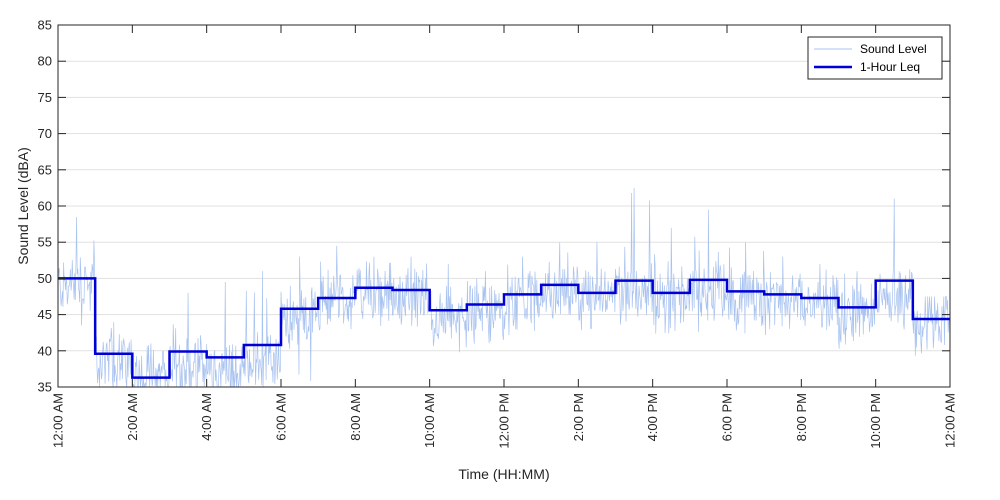 The image size is (1000, 500). I want to click on x-tick-label: 12:00 PM, so click(504, 421).